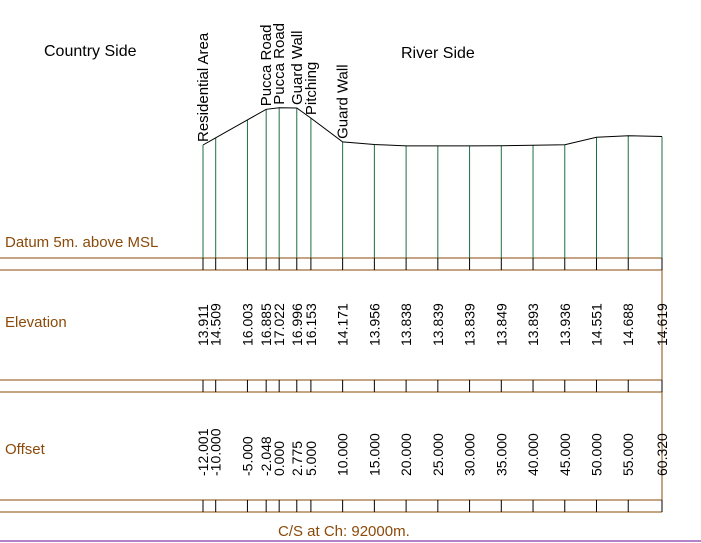  What do you see at coordinates (343, 454) in the screenshot?
I see `offset-value: 10.000` at bounding box center [343, 454].